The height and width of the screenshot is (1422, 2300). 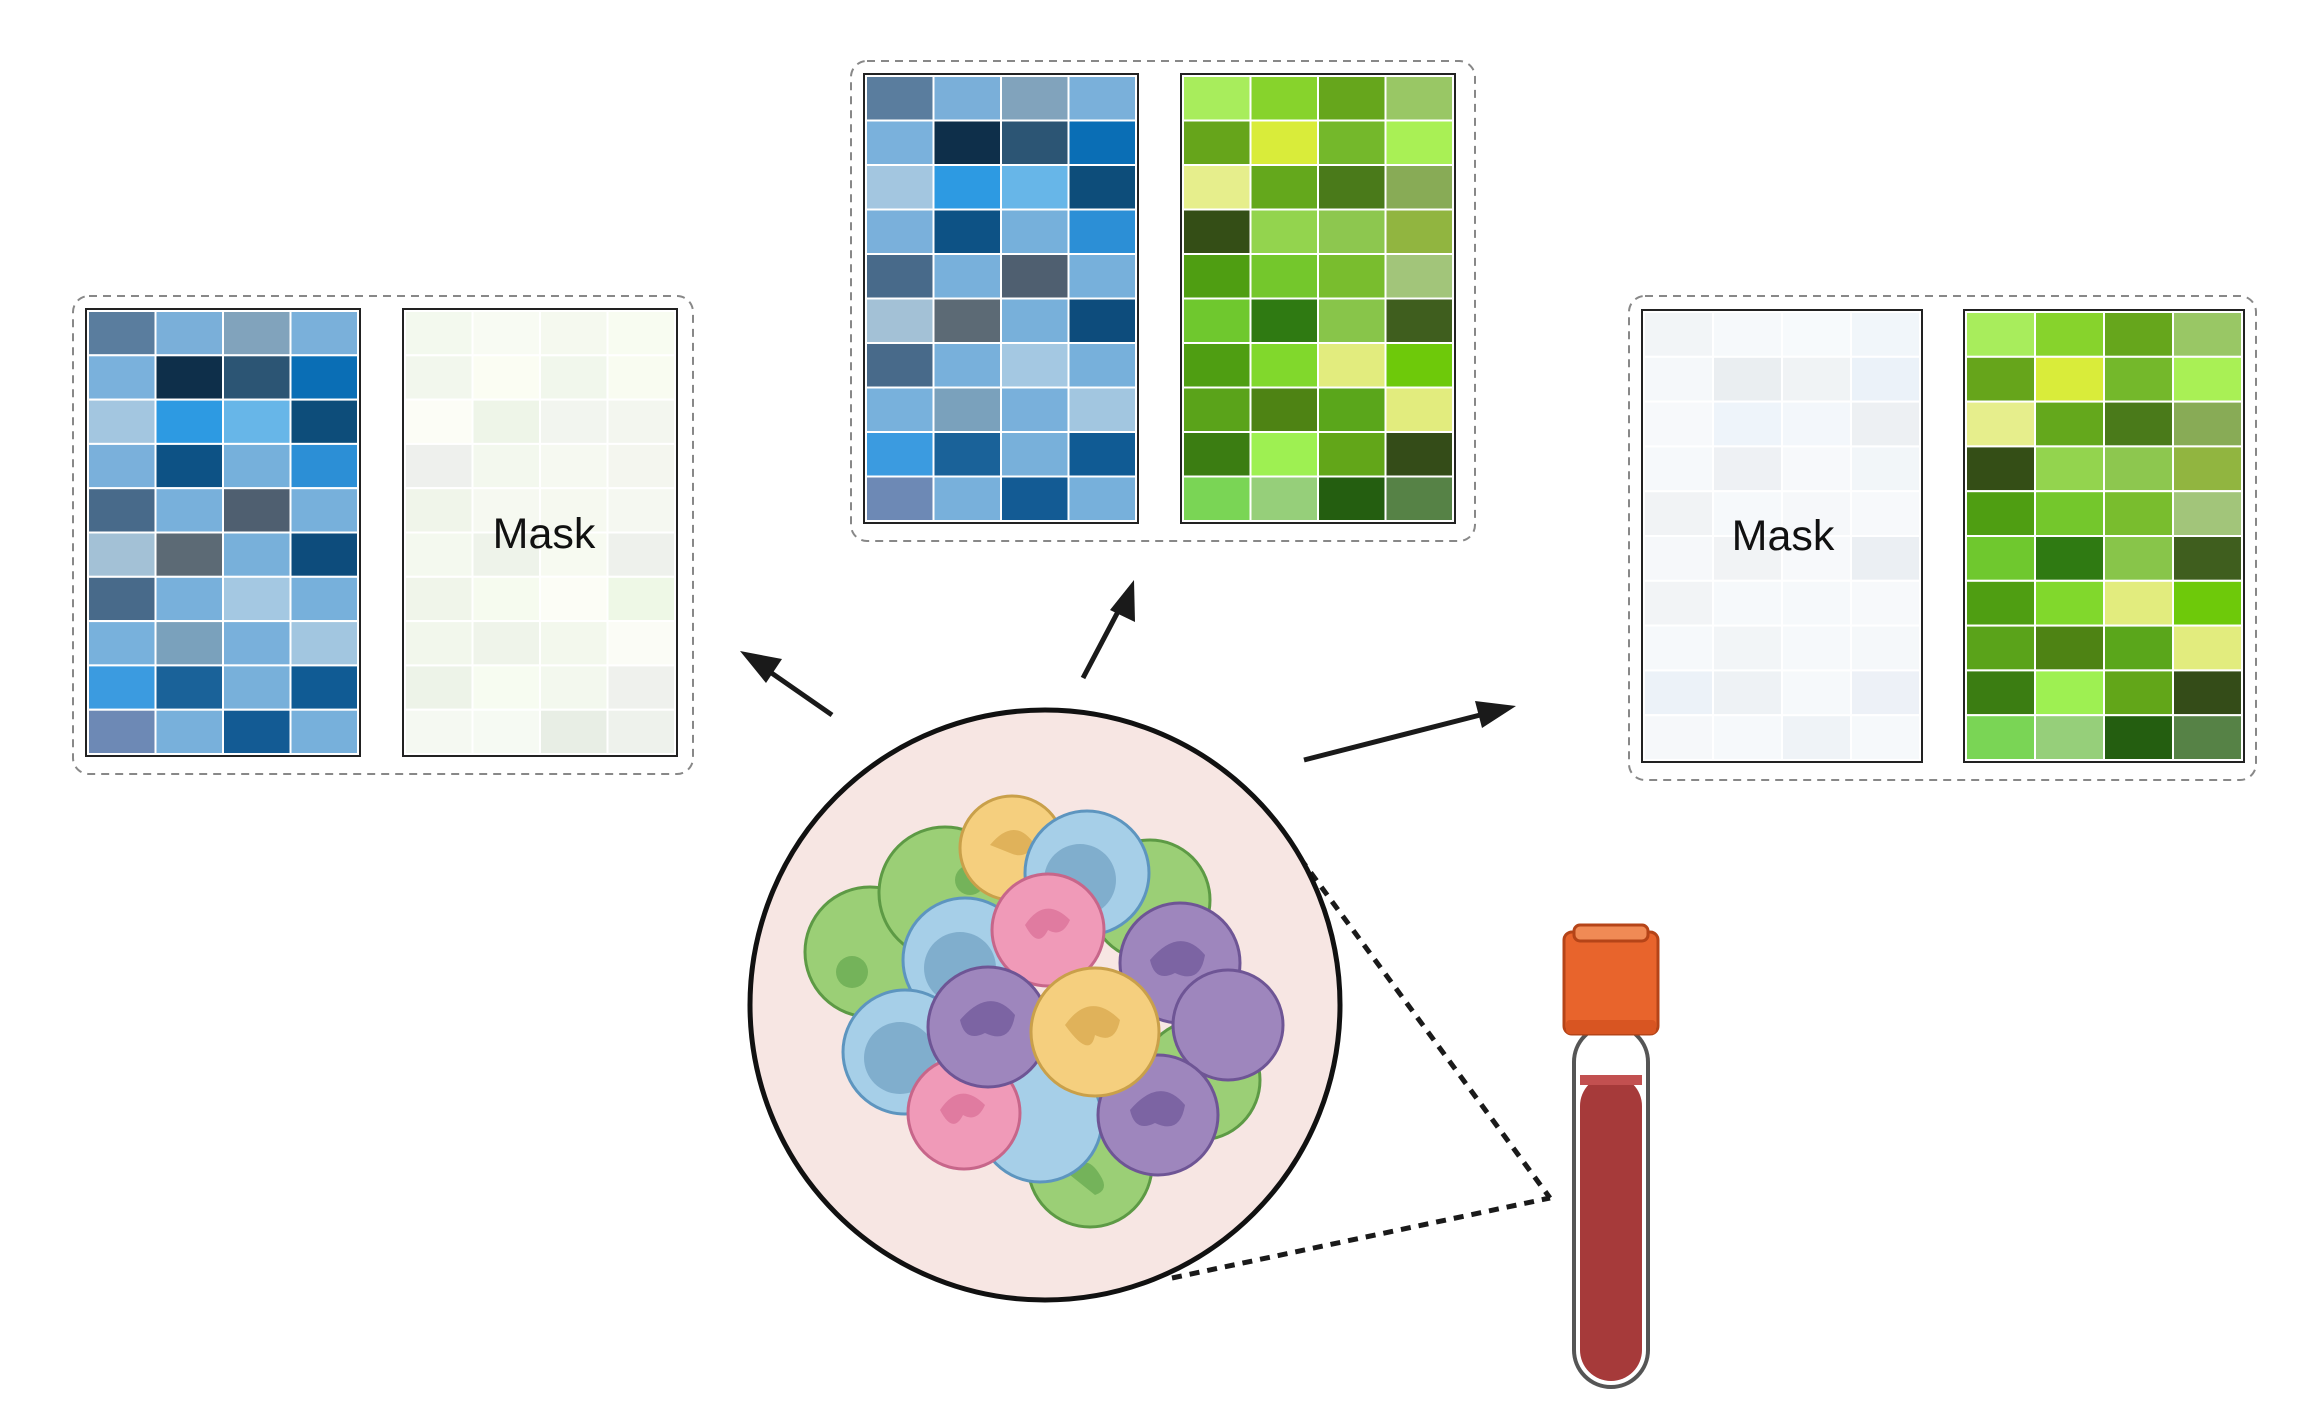 I want to click on matrix-right-blue-masked, so click(x=1782, y=536).